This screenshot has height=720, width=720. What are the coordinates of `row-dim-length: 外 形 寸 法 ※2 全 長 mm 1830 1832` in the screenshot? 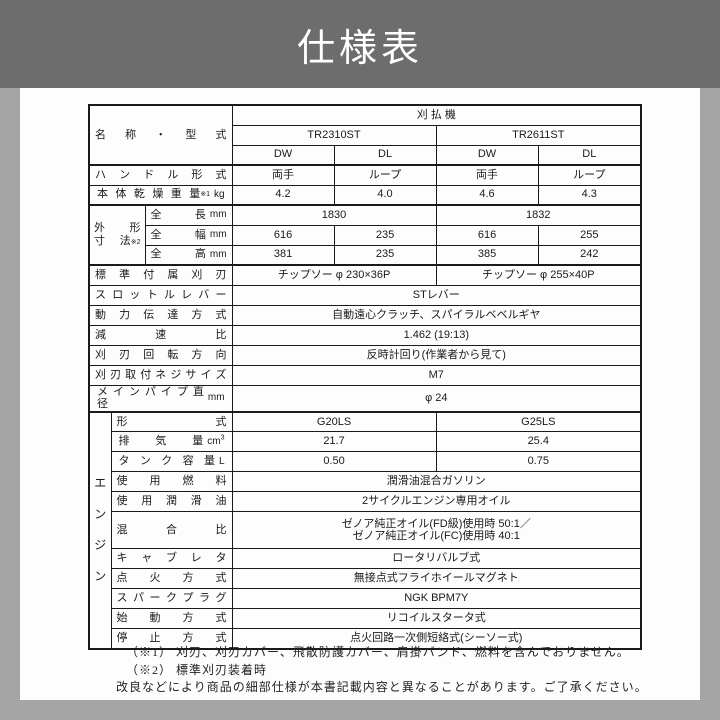 It's located at (365, 235).